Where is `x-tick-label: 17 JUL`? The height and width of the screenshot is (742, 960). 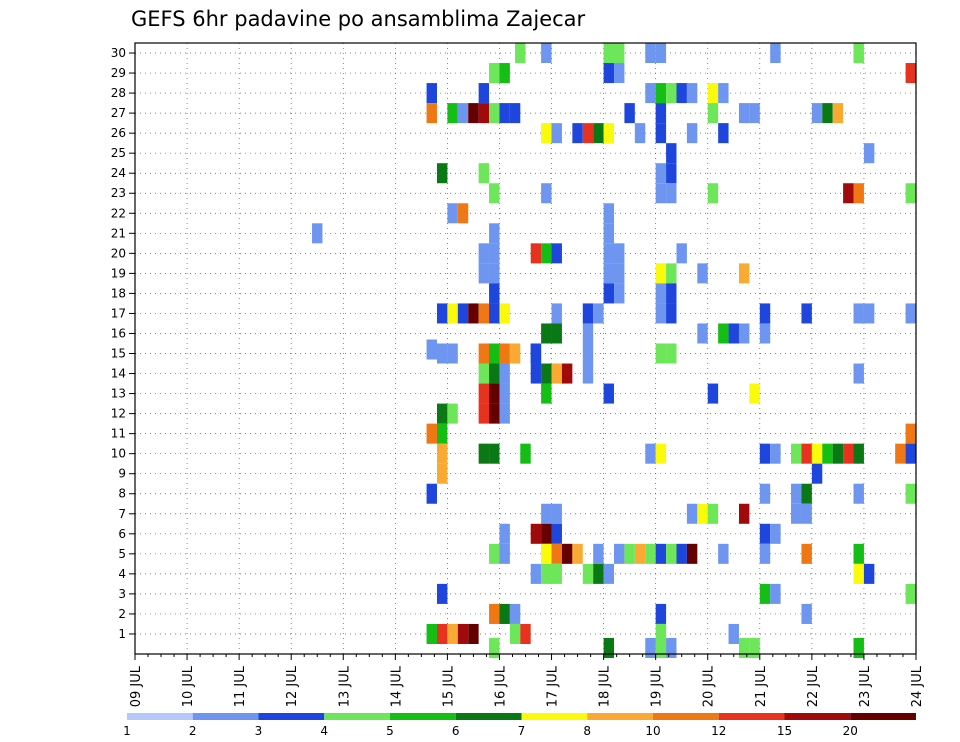
x-tick-label: 17 JUL is located at coordinates (553, 686).